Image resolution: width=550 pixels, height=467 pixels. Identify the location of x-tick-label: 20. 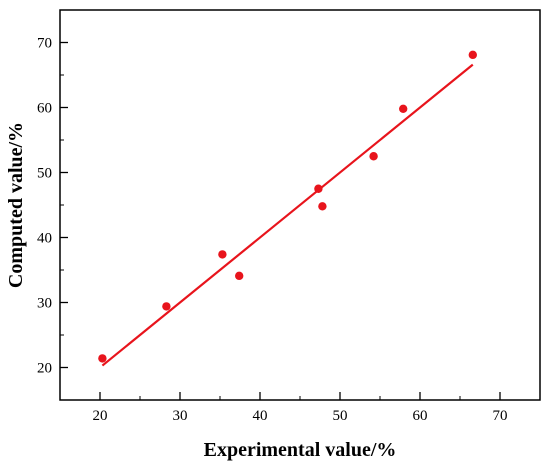
(100, 416).